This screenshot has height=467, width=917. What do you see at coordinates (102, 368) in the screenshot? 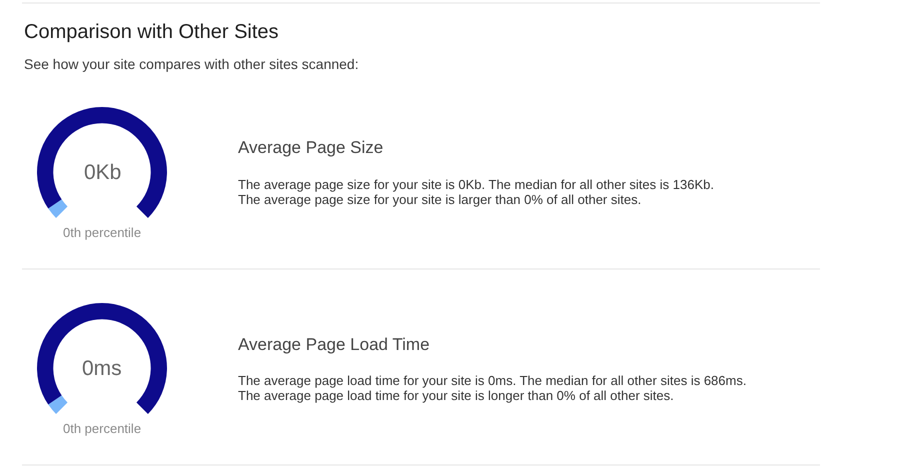
I see `text: 0ms` at bounding box center [102, 368].